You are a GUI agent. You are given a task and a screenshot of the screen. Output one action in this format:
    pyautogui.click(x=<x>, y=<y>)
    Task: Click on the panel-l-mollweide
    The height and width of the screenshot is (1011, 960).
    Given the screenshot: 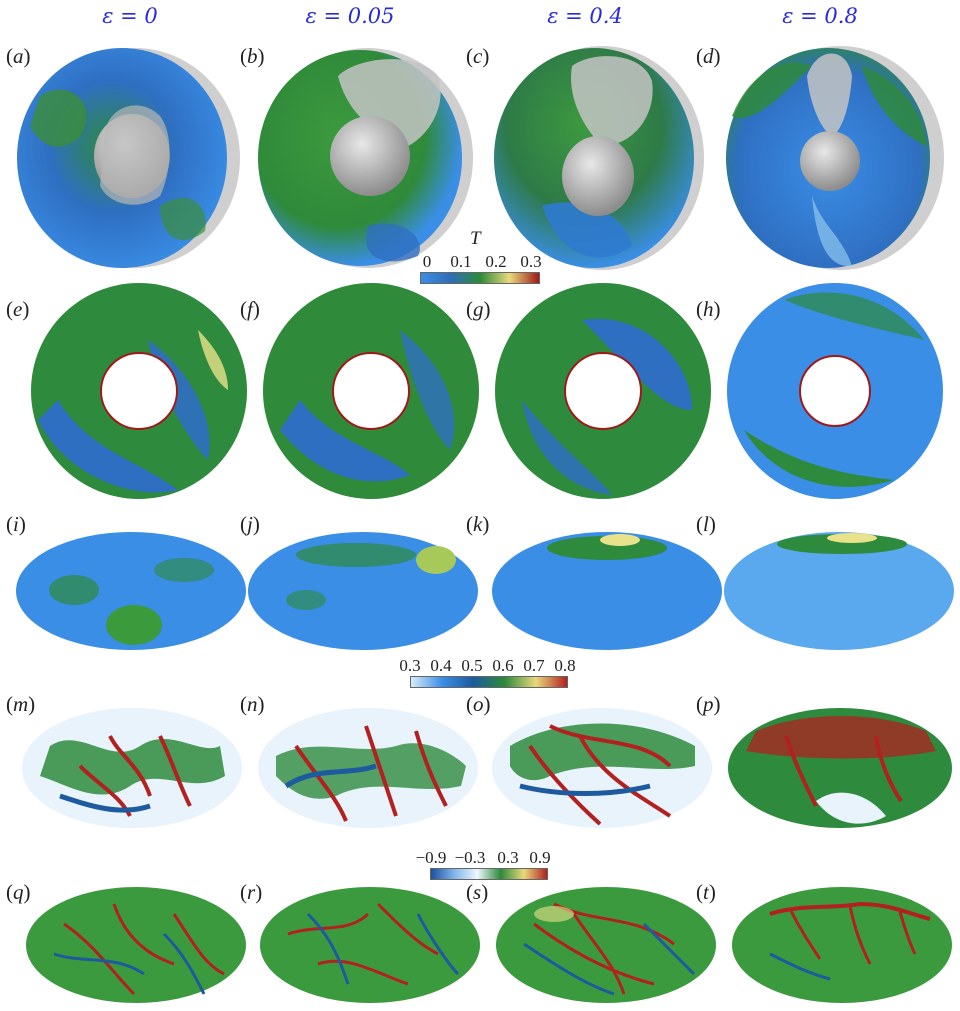 What is the action you would take?
    pyautogui.click(x=839, y=591)
    